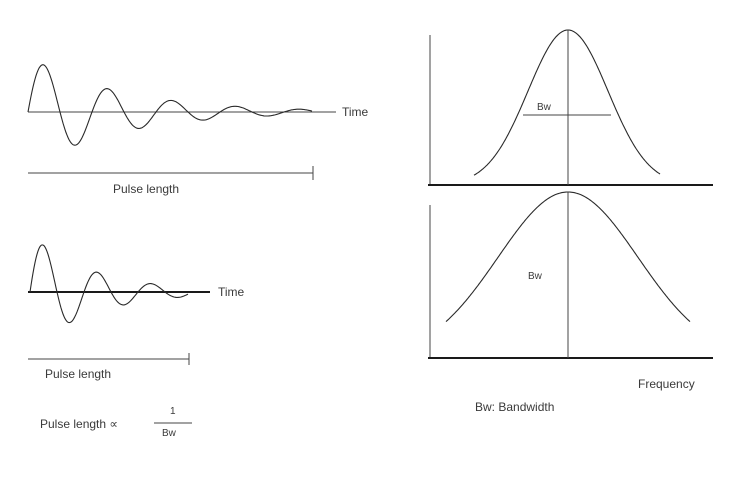 The width and height of the screenshot is (740, 479). What do you see at coordinates (146, 189) in the screenshot?
I see `pulse-length-label-top: Pulse length` at bounding box center [146, 189].